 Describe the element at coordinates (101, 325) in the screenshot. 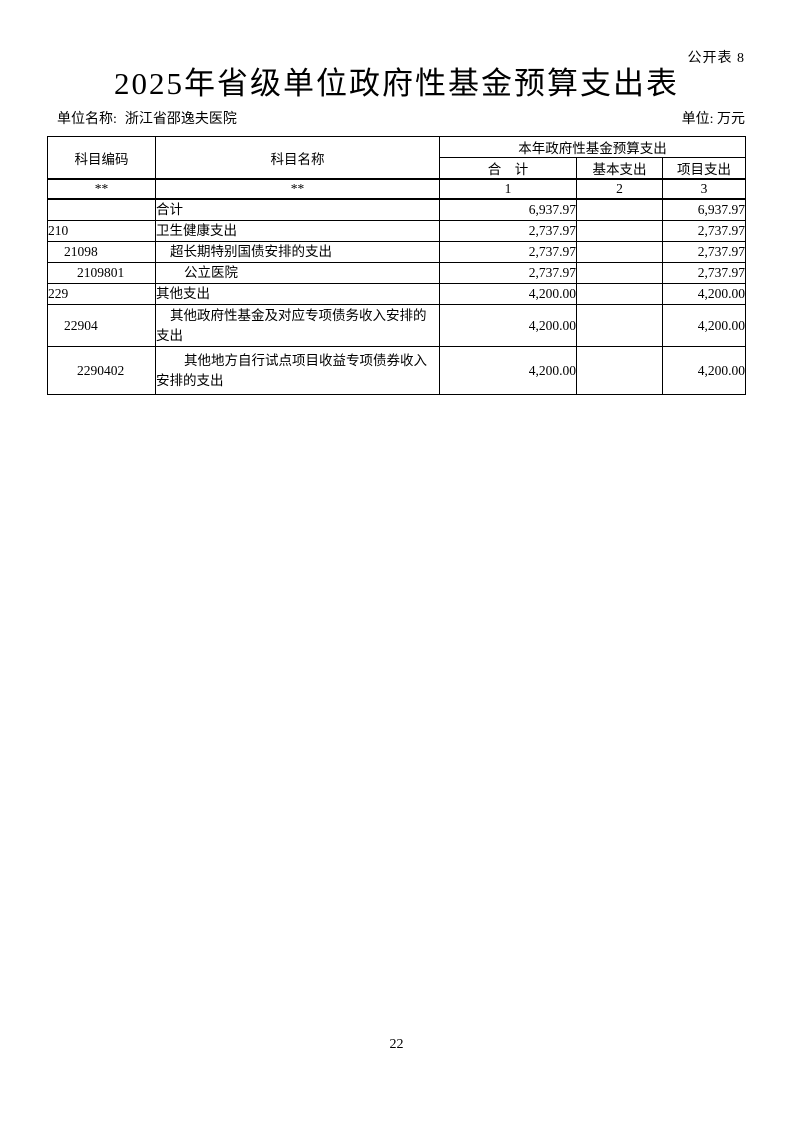

I see `cell-code: 22904` at that location.